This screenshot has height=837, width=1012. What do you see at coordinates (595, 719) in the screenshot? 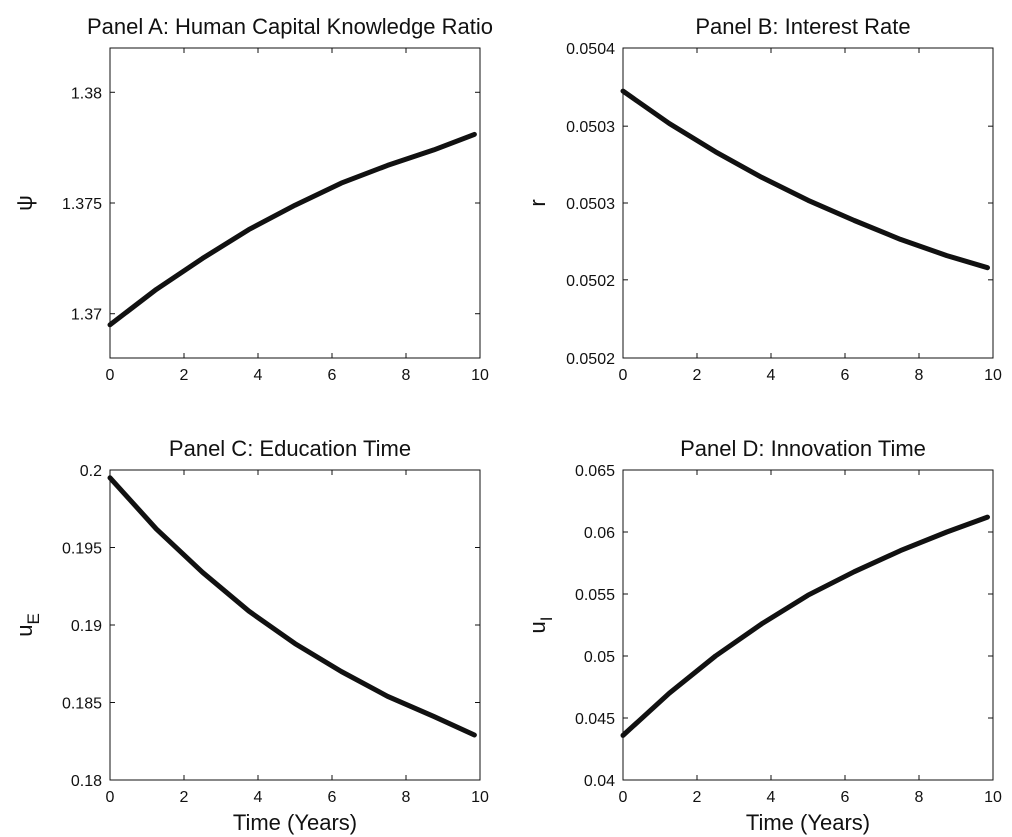
I see `y-tick-label-d: 0.045` at bounding box center [595, 719].